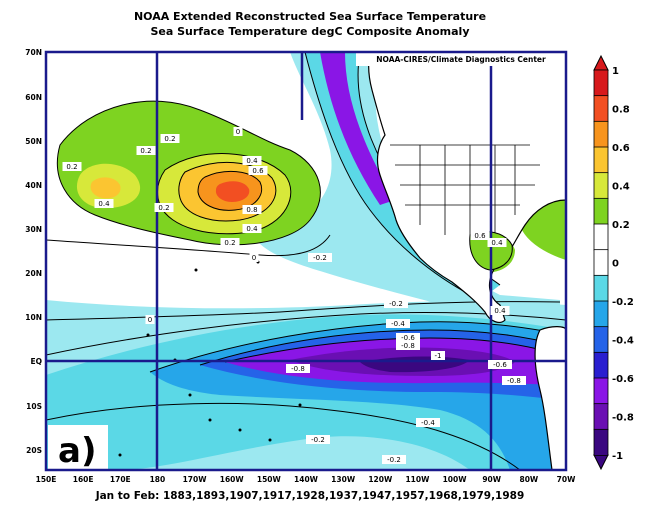 This screenshot has height=517, width=649. What do you see at coordinates (83, 479) in the screenshot?
I see `lon-label: 160E` at bounding box center [83, 479].